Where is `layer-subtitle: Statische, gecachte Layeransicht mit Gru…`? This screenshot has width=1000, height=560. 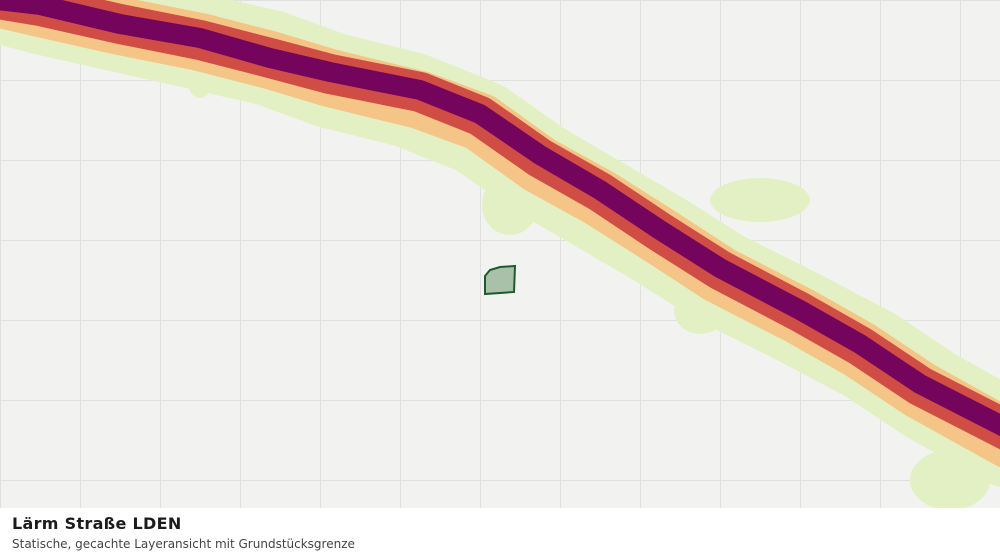
layer-subtitle: Statische, gecachte Layeransicht mit Gru… is located at coordinates (183, 544).